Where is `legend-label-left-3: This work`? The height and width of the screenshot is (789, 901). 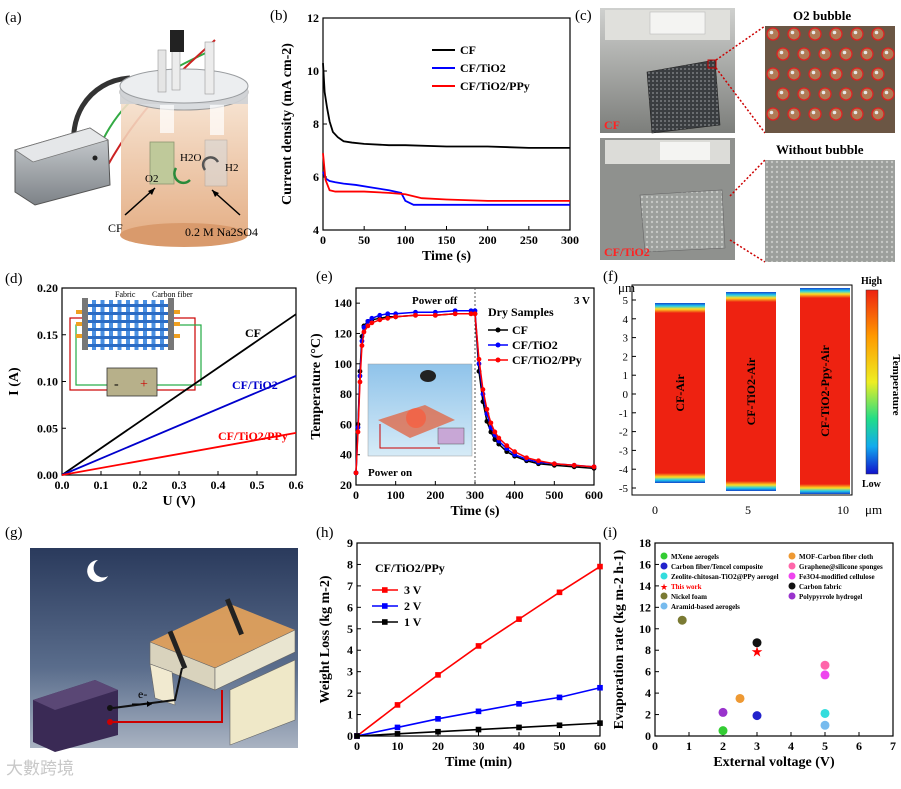
legend-label-left-3: This work is located at coordinates (686, 587).